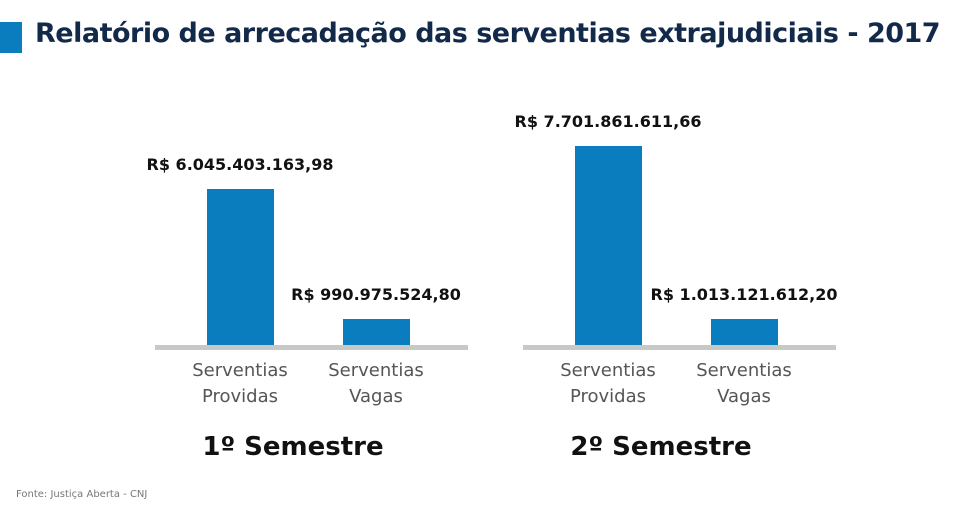 The image size is (960, 518). What do you see at coordinates (608, 121) in the screenshot?
I see `value-label: R$ 7.701.861.611,66` at bounding box center [608, 121].